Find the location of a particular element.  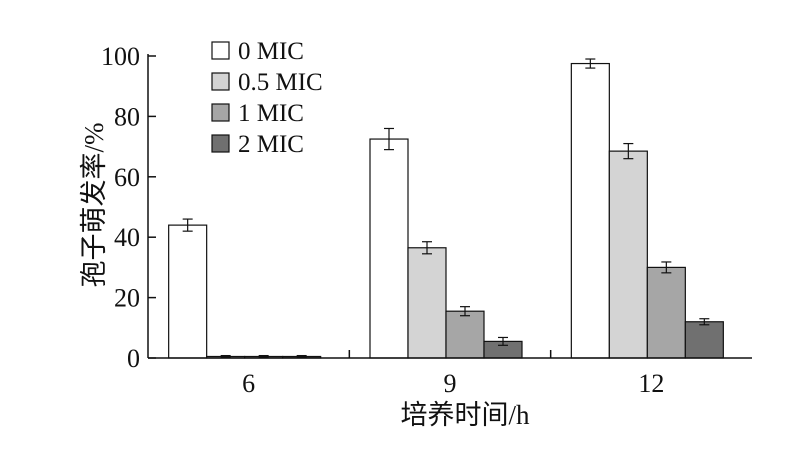

legend-label-0: 0 MIC is located at coordinates (271, 51).